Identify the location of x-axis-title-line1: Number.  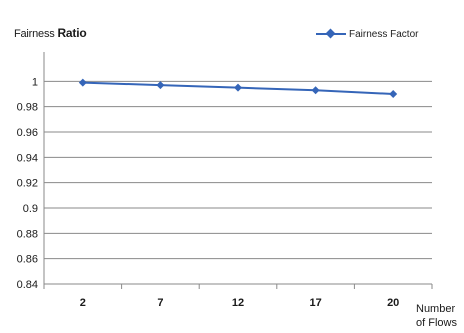
(436, 309).